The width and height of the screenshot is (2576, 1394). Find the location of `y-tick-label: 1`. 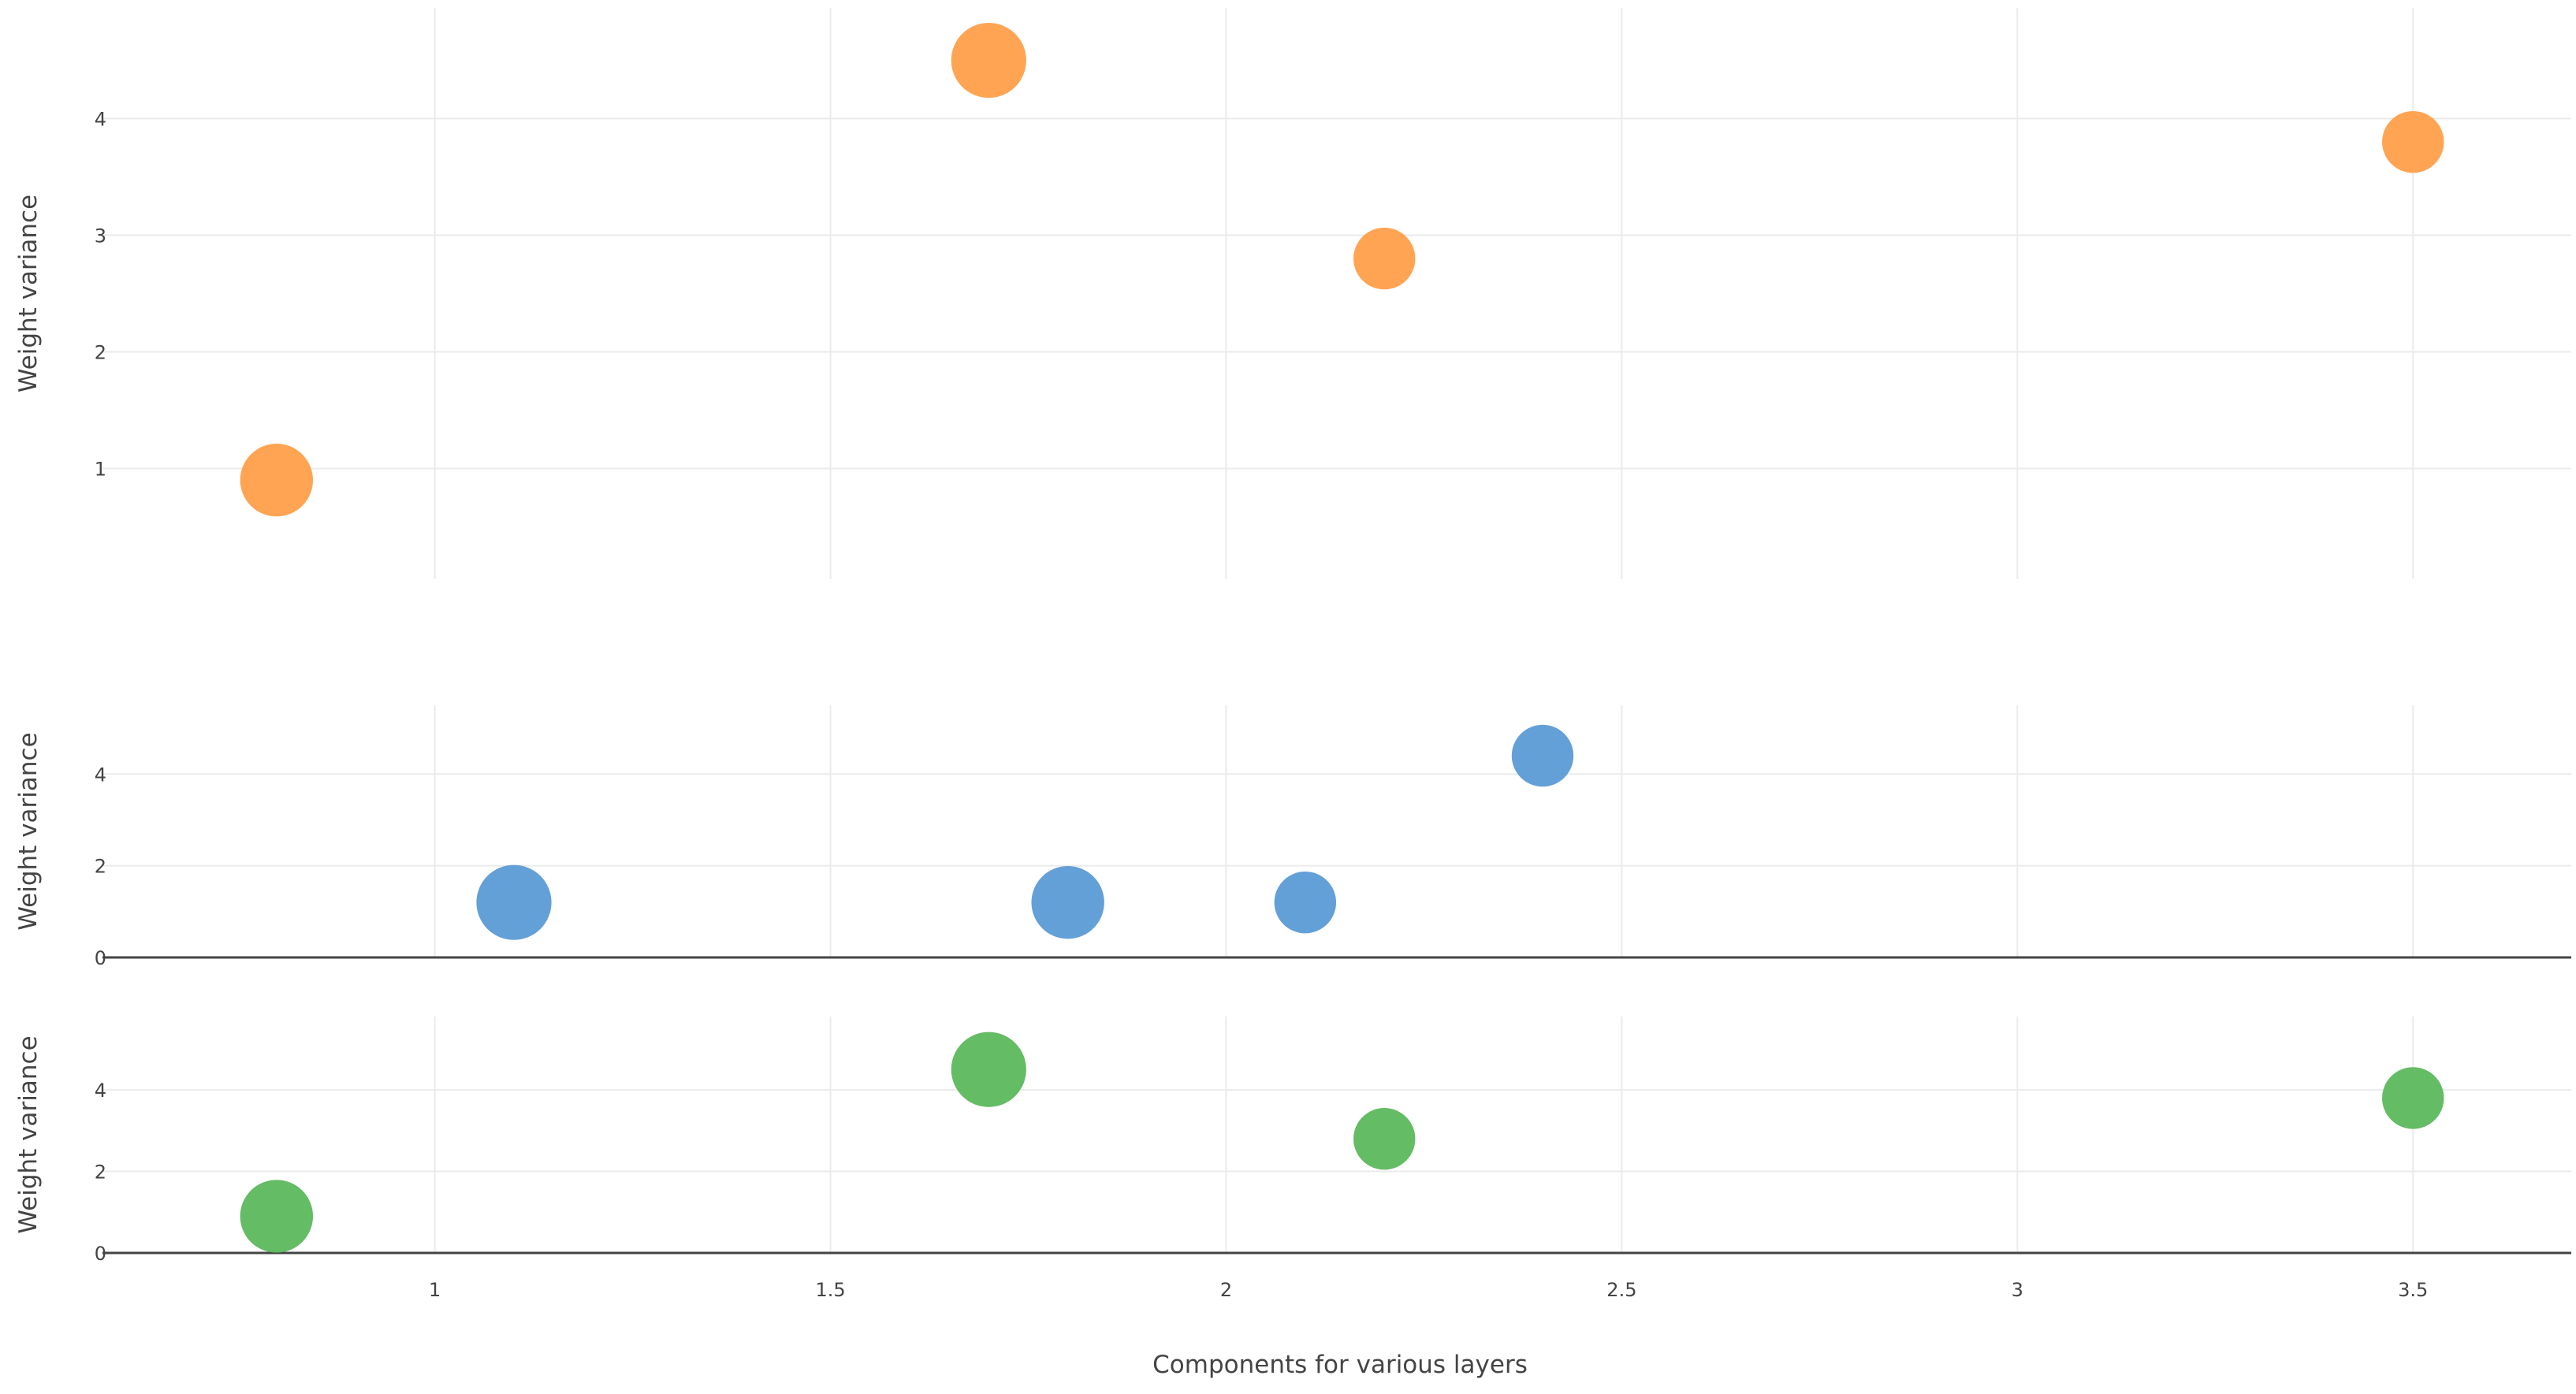

y-tick-label: 1 is located at coordinates (100, 469).